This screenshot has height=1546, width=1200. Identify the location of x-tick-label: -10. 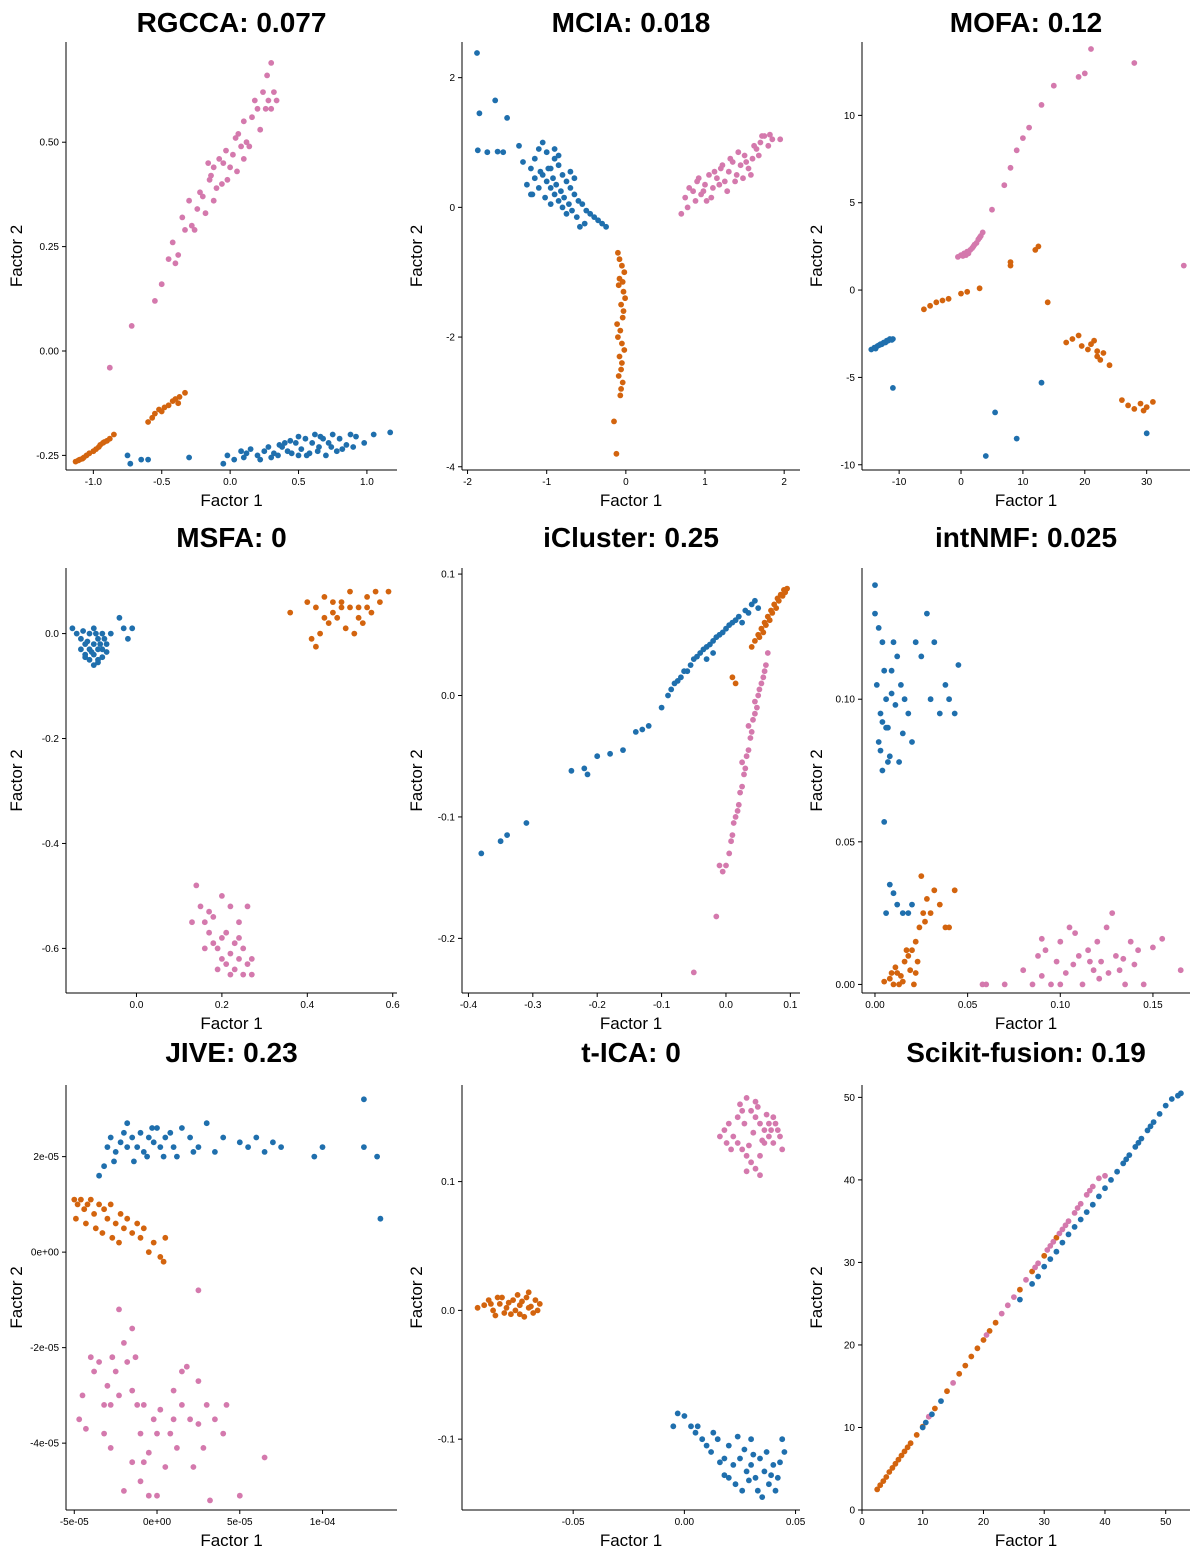
(899, 482).